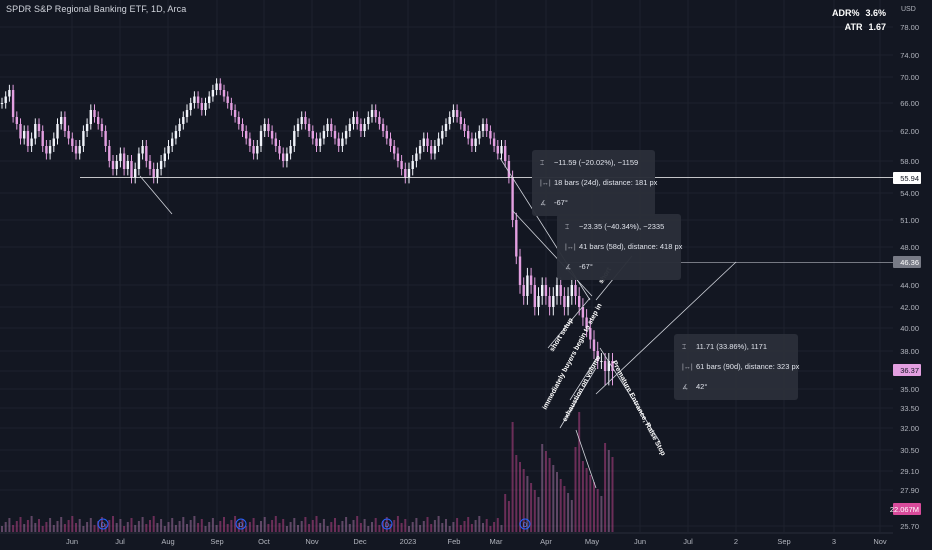  What do you see at coordinates (907, 262) in the screenshot?
I see `price-label-badge: 46.36` at bounding box center [907, 262].